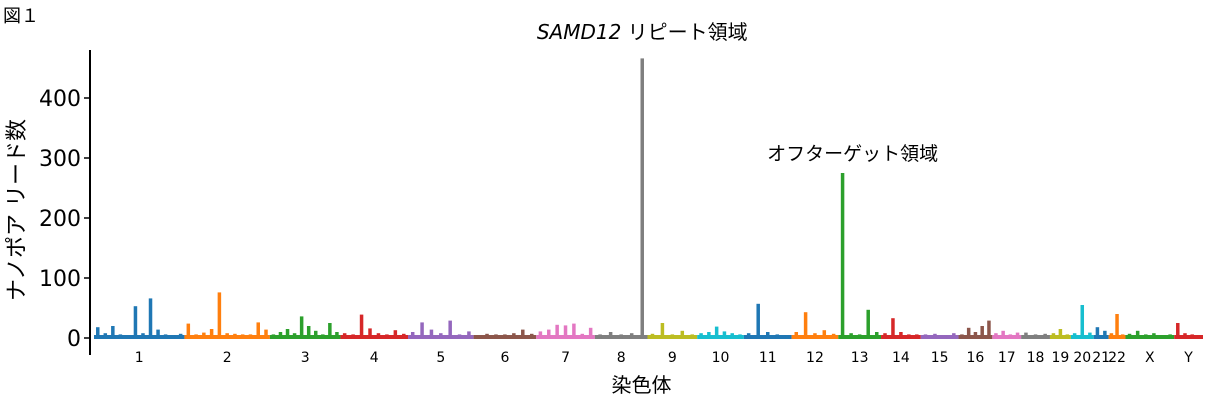 This screenshot has width=1205, height=404. Describe the element at coordinates (60, 279) in the screenshot. I see `y-tick-label: 100` at that location.